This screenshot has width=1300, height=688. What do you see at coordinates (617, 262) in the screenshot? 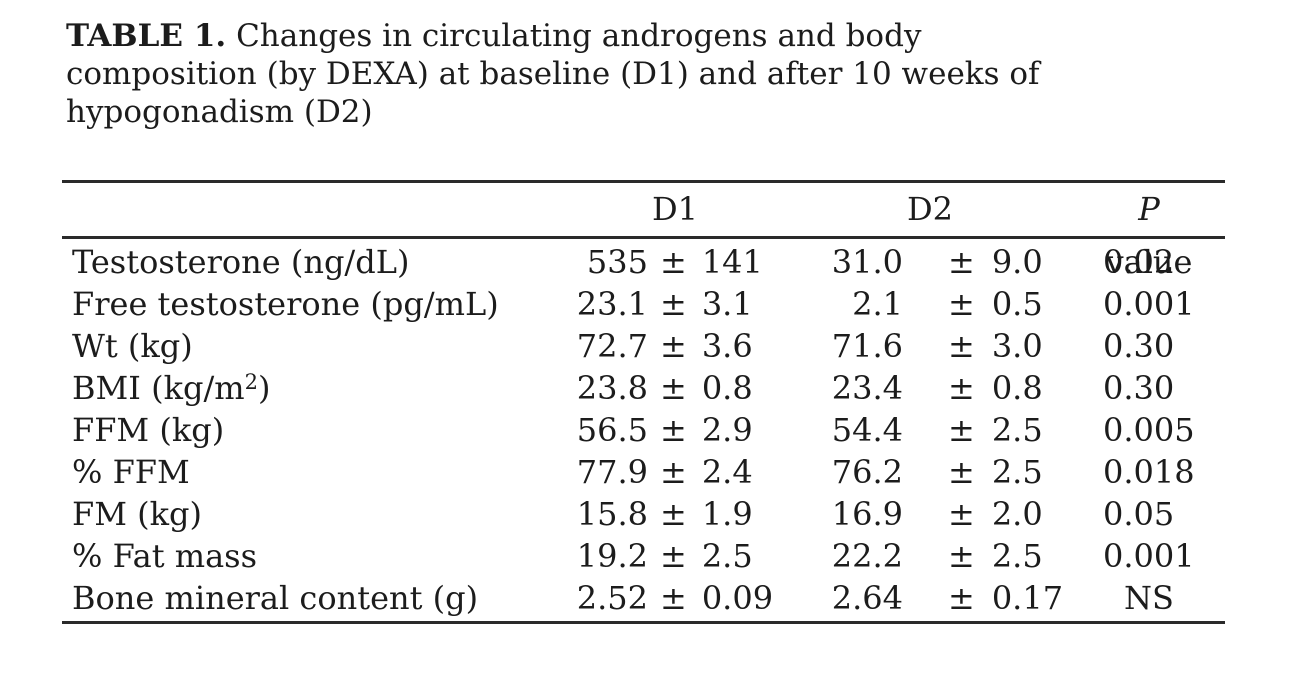
I see `d1-mean: 535` at bounding box center [617, 262].